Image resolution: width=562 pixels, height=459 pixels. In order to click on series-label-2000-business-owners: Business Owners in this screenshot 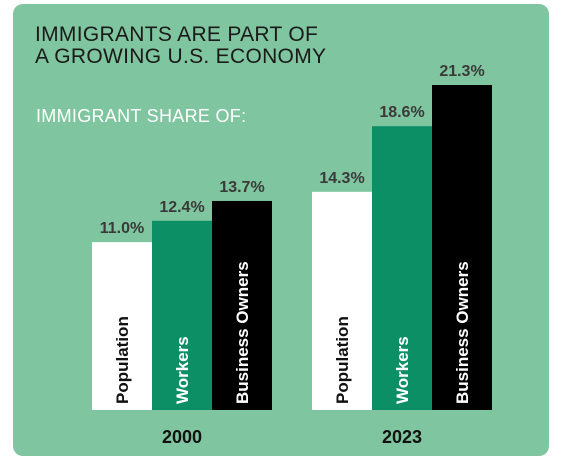, I will do `click(242, 332)`.